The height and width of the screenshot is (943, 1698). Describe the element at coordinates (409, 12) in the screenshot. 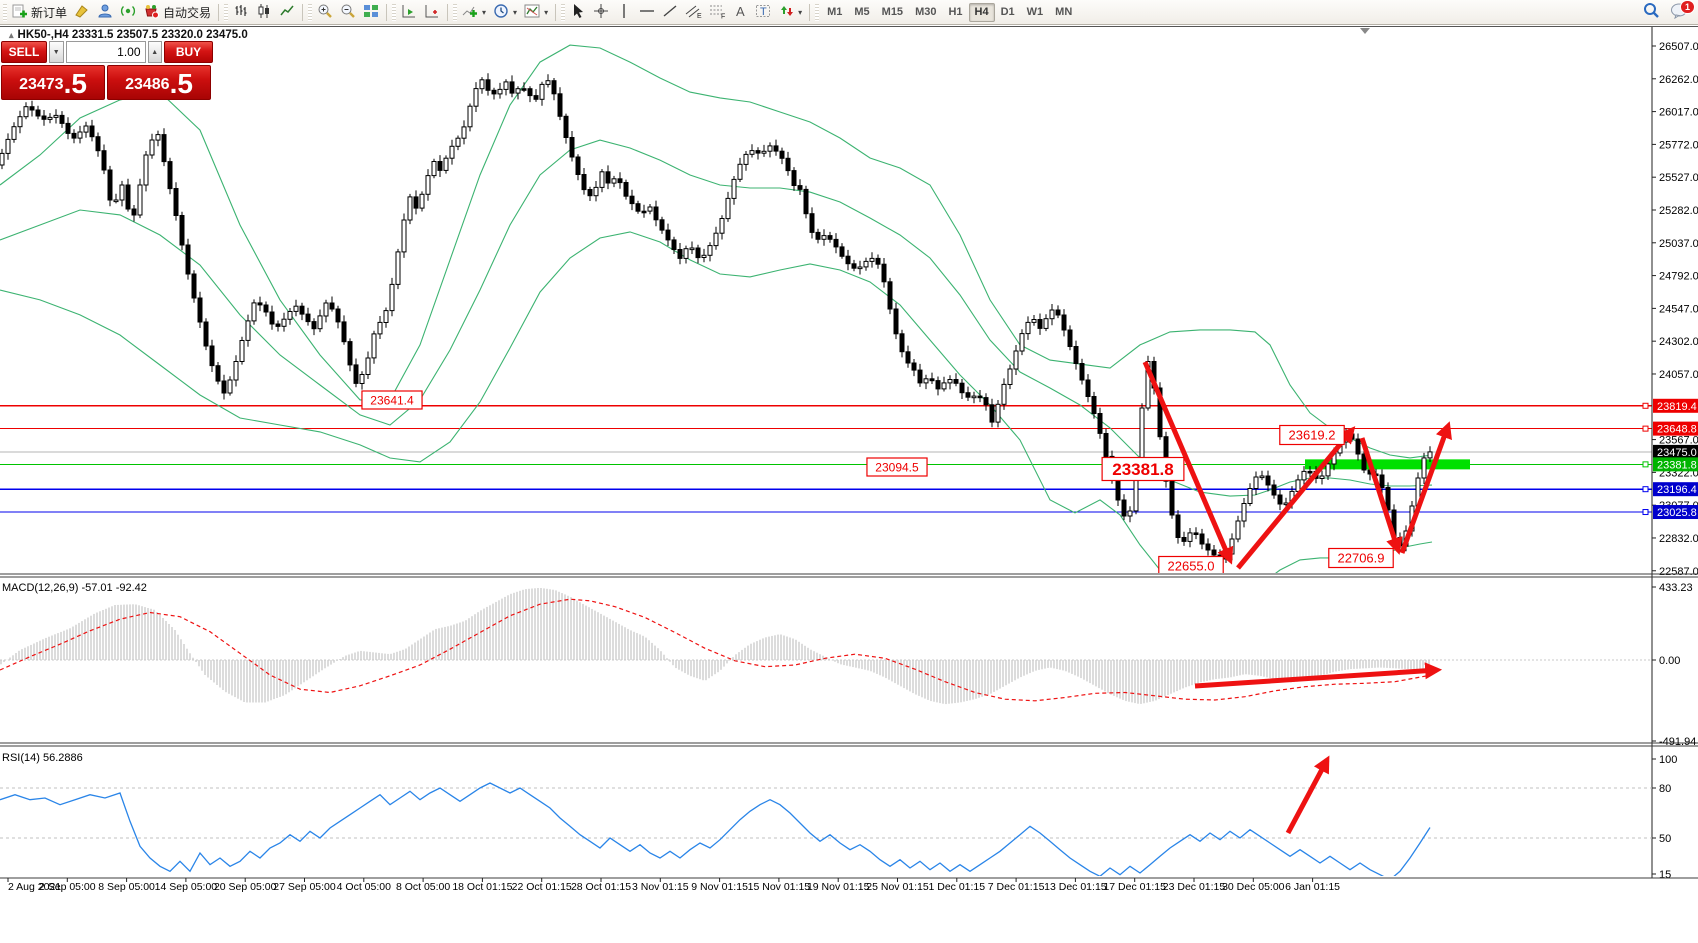

I see `auto-scroll-button` at that location.